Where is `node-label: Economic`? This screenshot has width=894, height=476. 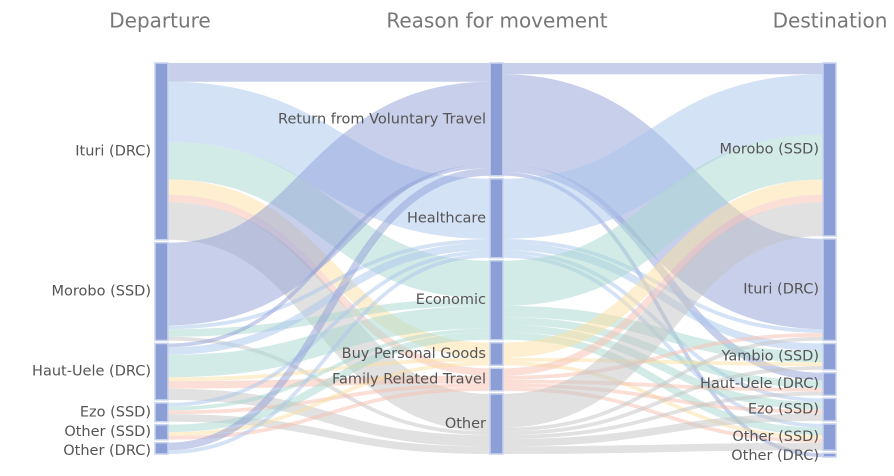 node-label: Economic is located at coordinates (451, 300).